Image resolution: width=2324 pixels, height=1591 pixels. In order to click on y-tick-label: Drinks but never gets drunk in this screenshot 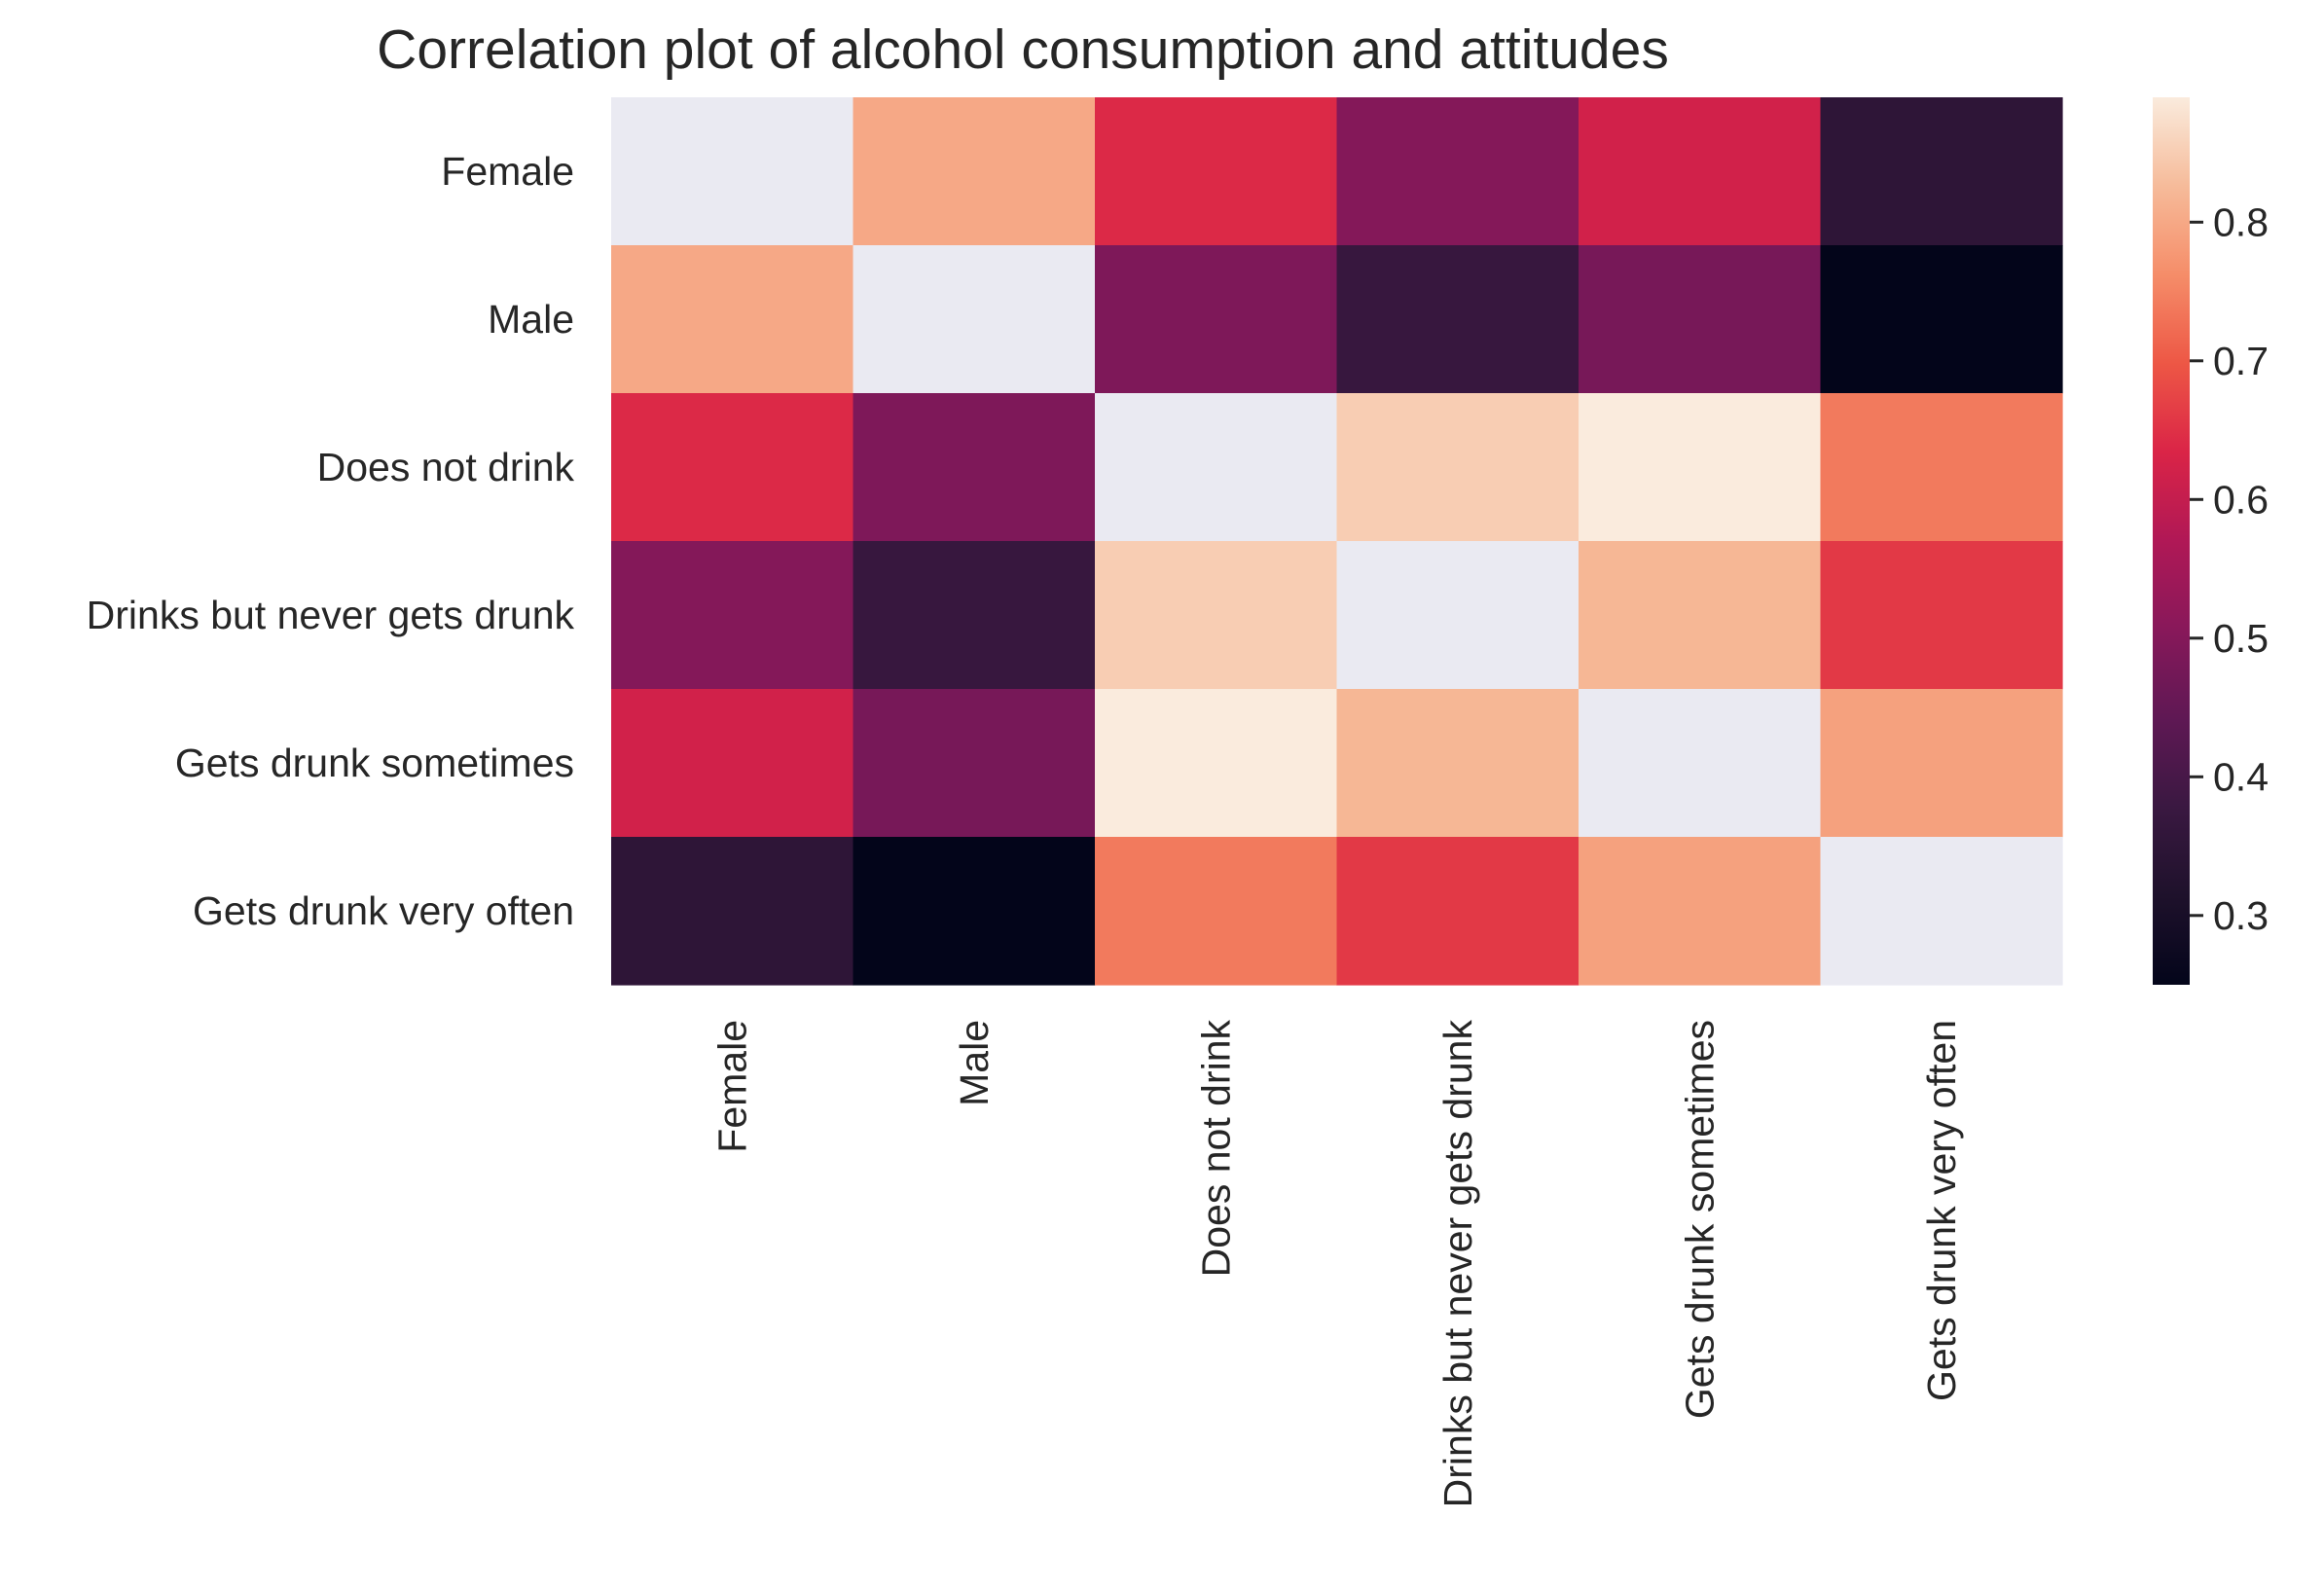, I will do `click(331, 615)`.